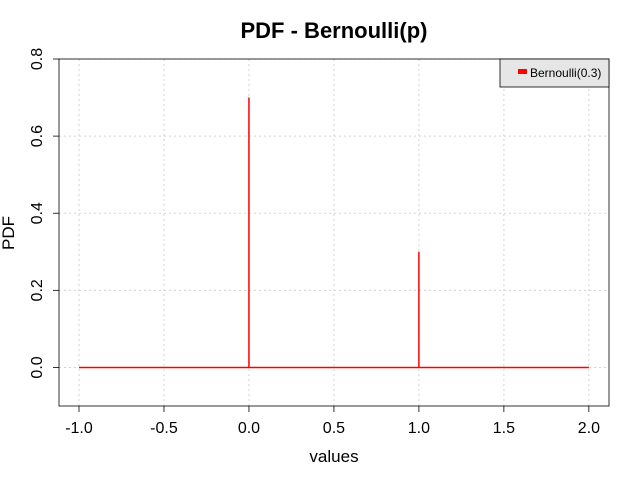 This screenshot has width=640, height=480. I want to click on x-tick-label: 1.5, so click(504, 428).